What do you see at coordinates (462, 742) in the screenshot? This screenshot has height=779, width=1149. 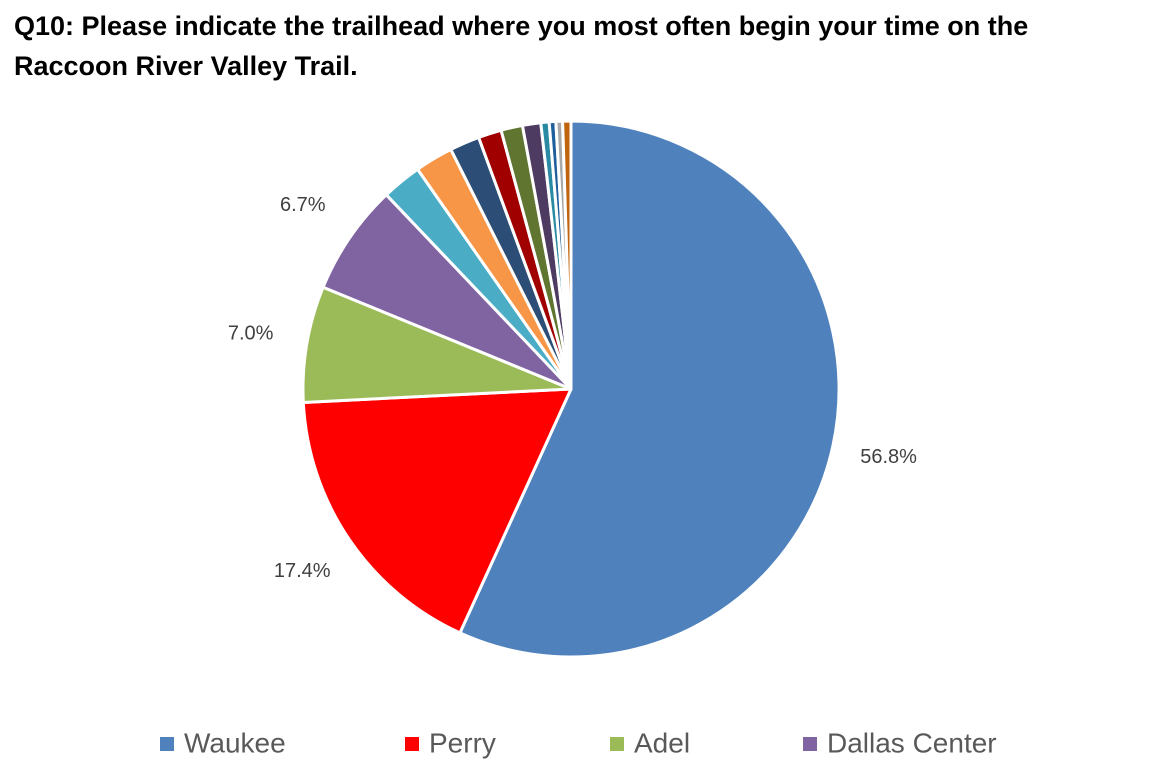 I see `legend-label: Perry` at bounding box center [462, 742].